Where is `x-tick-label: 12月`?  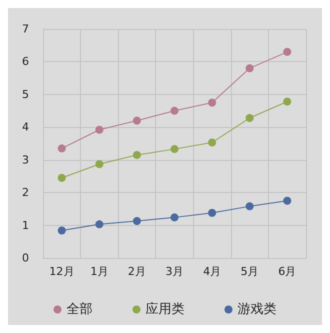 x-tick-label: 12月 is located at coordinates (61, 271).